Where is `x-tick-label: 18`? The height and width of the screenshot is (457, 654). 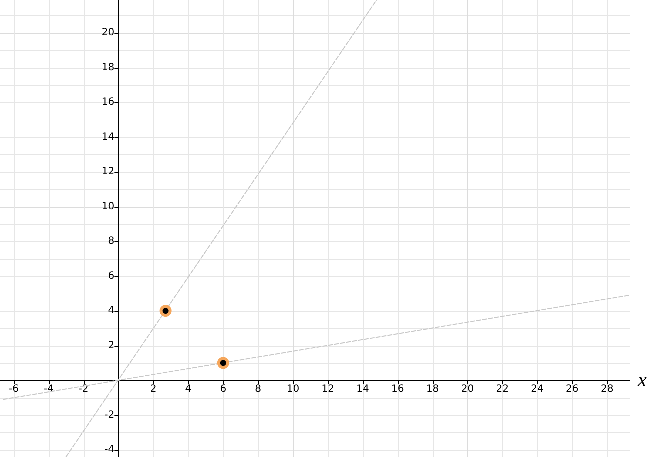 x-tick-label: 18 is located at coordinates (433, 390).